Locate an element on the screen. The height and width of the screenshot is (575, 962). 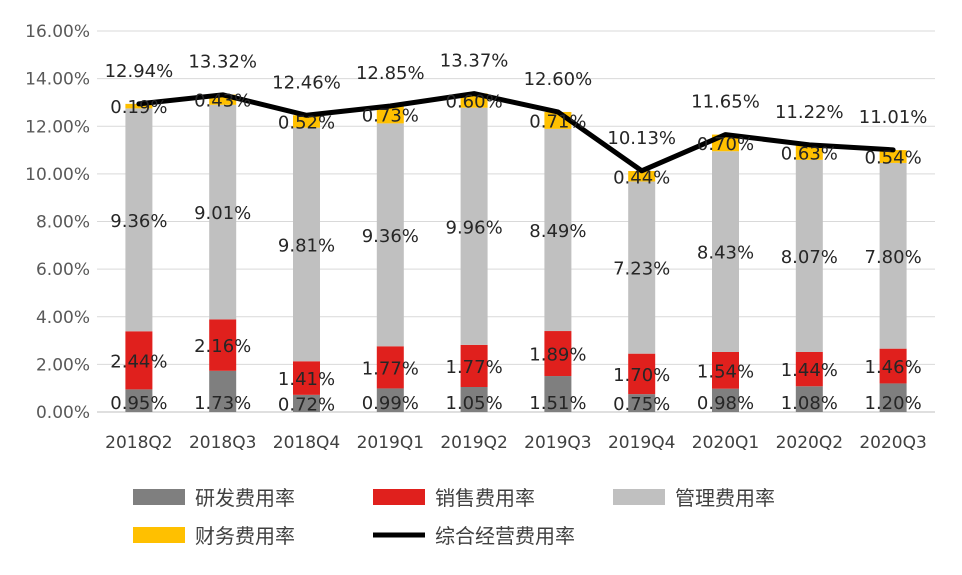
data-label-rd: 1.05% is located at coordinates (474, 403).